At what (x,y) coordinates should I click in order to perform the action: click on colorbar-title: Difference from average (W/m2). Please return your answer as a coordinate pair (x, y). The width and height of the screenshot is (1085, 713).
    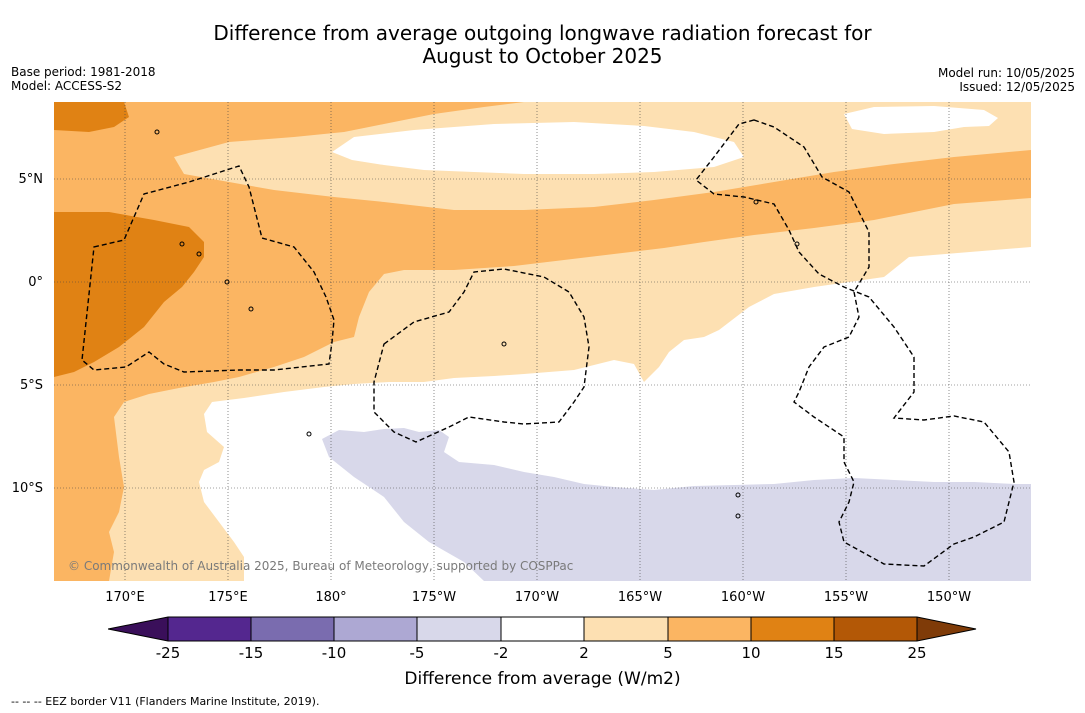
    Looking at the image, I should click on (542, 679).